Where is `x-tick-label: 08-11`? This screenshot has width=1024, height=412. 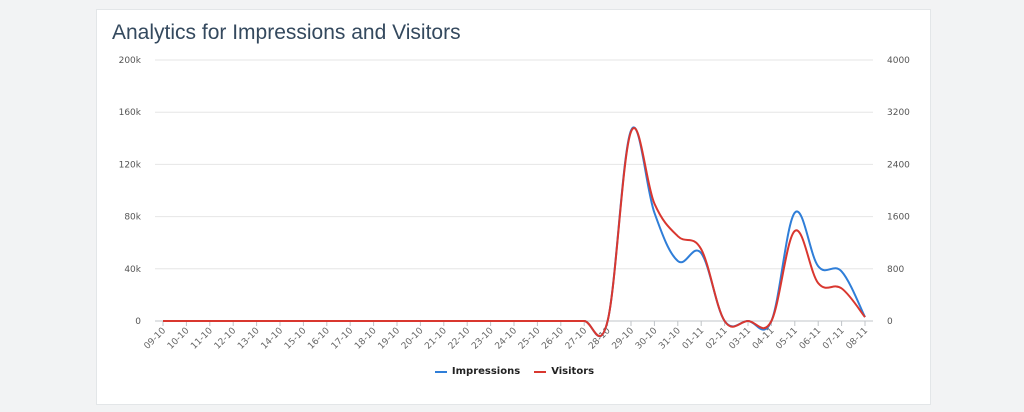 x-tick-label: 08-11 is located at coordinates (858, 339).